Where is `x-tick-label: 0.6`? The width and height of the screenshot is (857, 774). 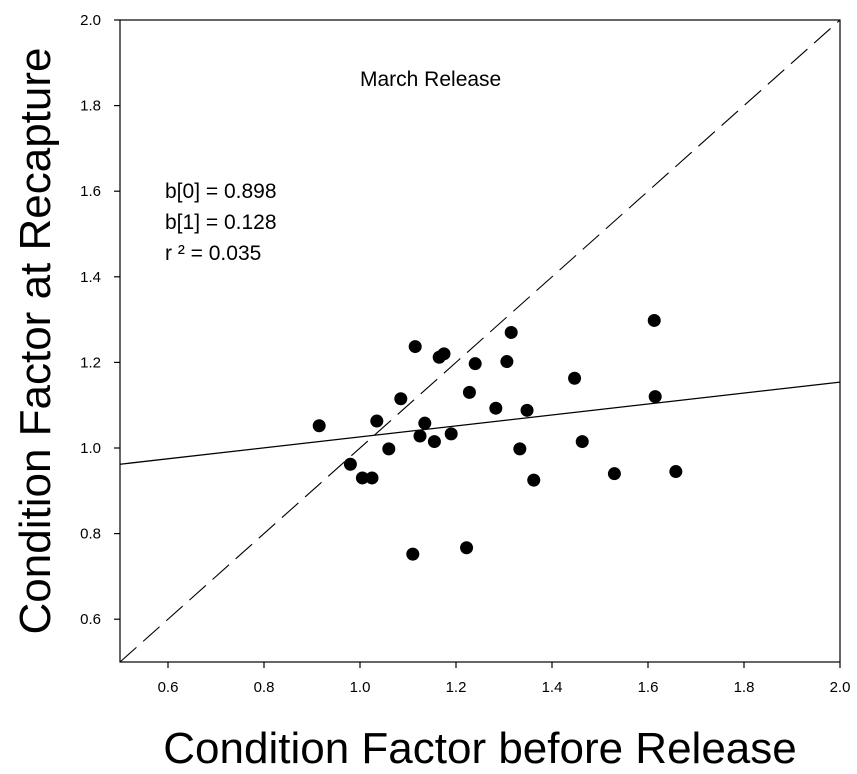
x-tick-label: 0.6 is located at coordinates (168, 687).